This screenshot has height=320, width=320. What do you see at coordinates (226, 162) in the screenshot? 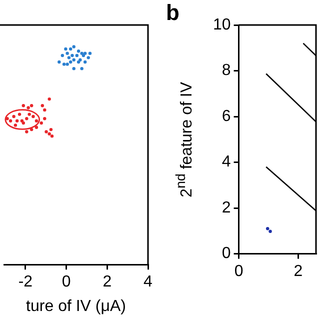
I see `y-tick-label: 4` at bounding box center [226, 162].